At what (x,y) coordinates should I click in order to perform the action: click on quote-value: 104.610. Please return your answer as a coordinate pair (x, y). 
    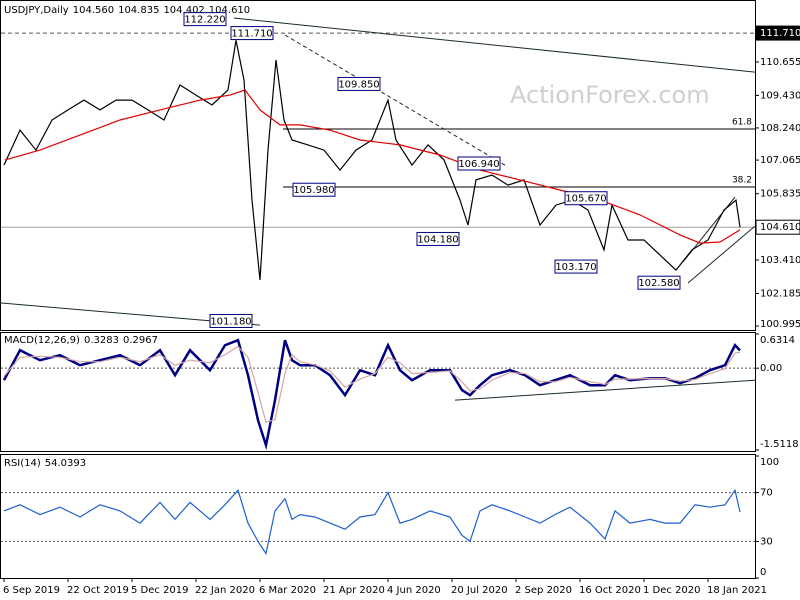
    Looking at the image, I should click on (229, 10).